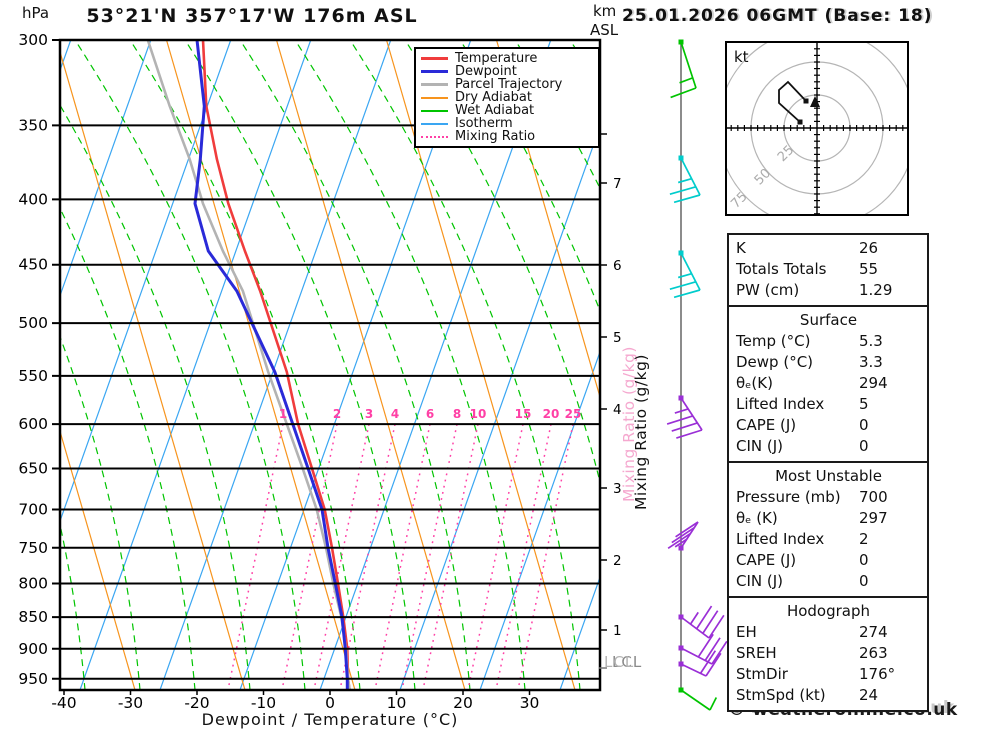  What do you see at coordinates (815, 101) in the screenshot?
I see `storm-motion-arrow` at bounding box center [815, 101].